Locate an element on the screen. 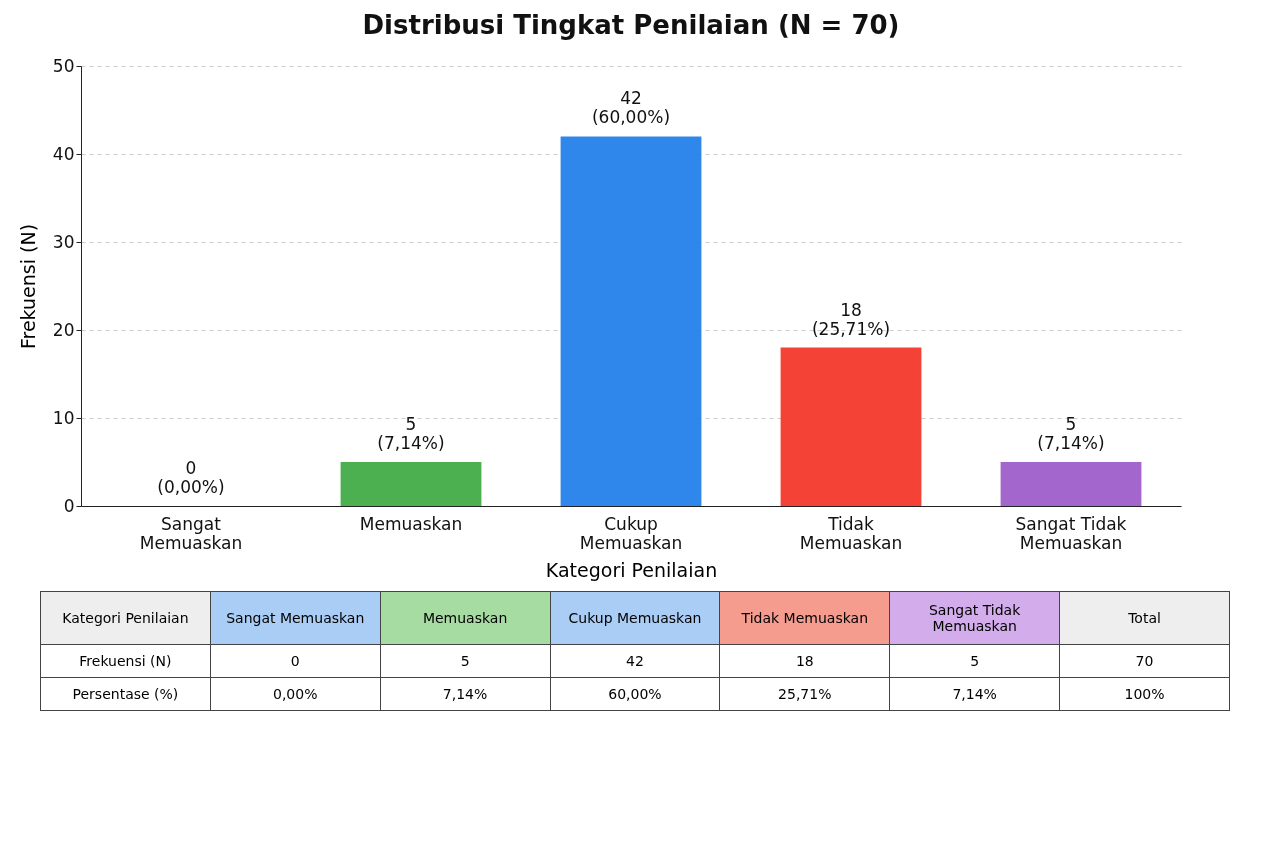  category-label: Cukup Memuaskan is located at coordinates (635, 618).